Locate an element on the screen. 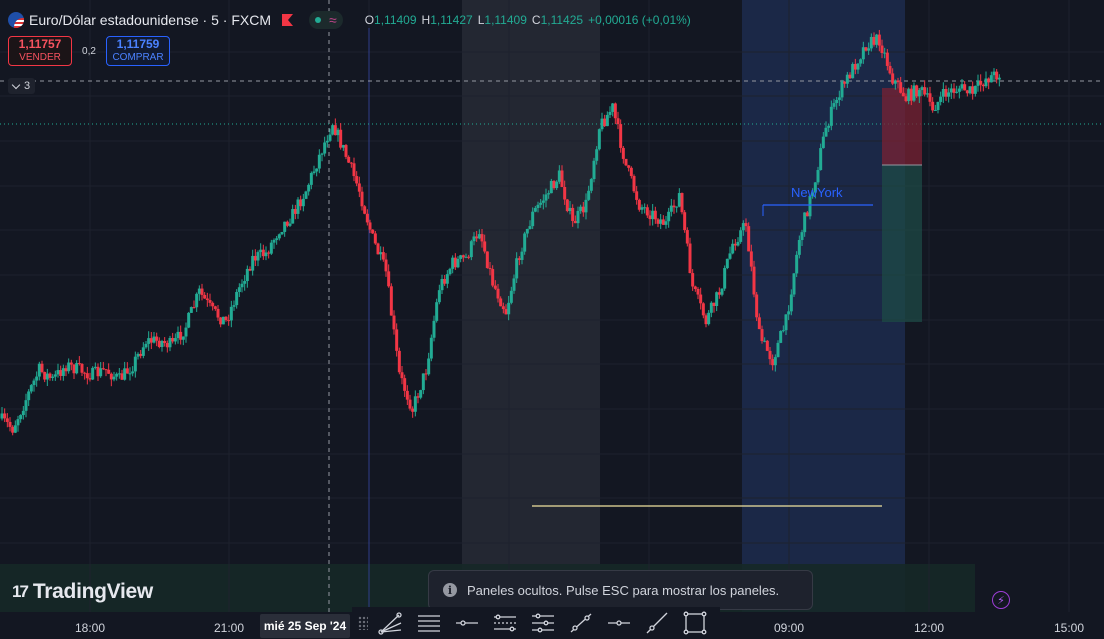 This screenshot has height=639, width=1104. trading-buttons: 1,11757 VENDER 0,2 1,11759 COMPRAR is located at coordinates (89, 51).